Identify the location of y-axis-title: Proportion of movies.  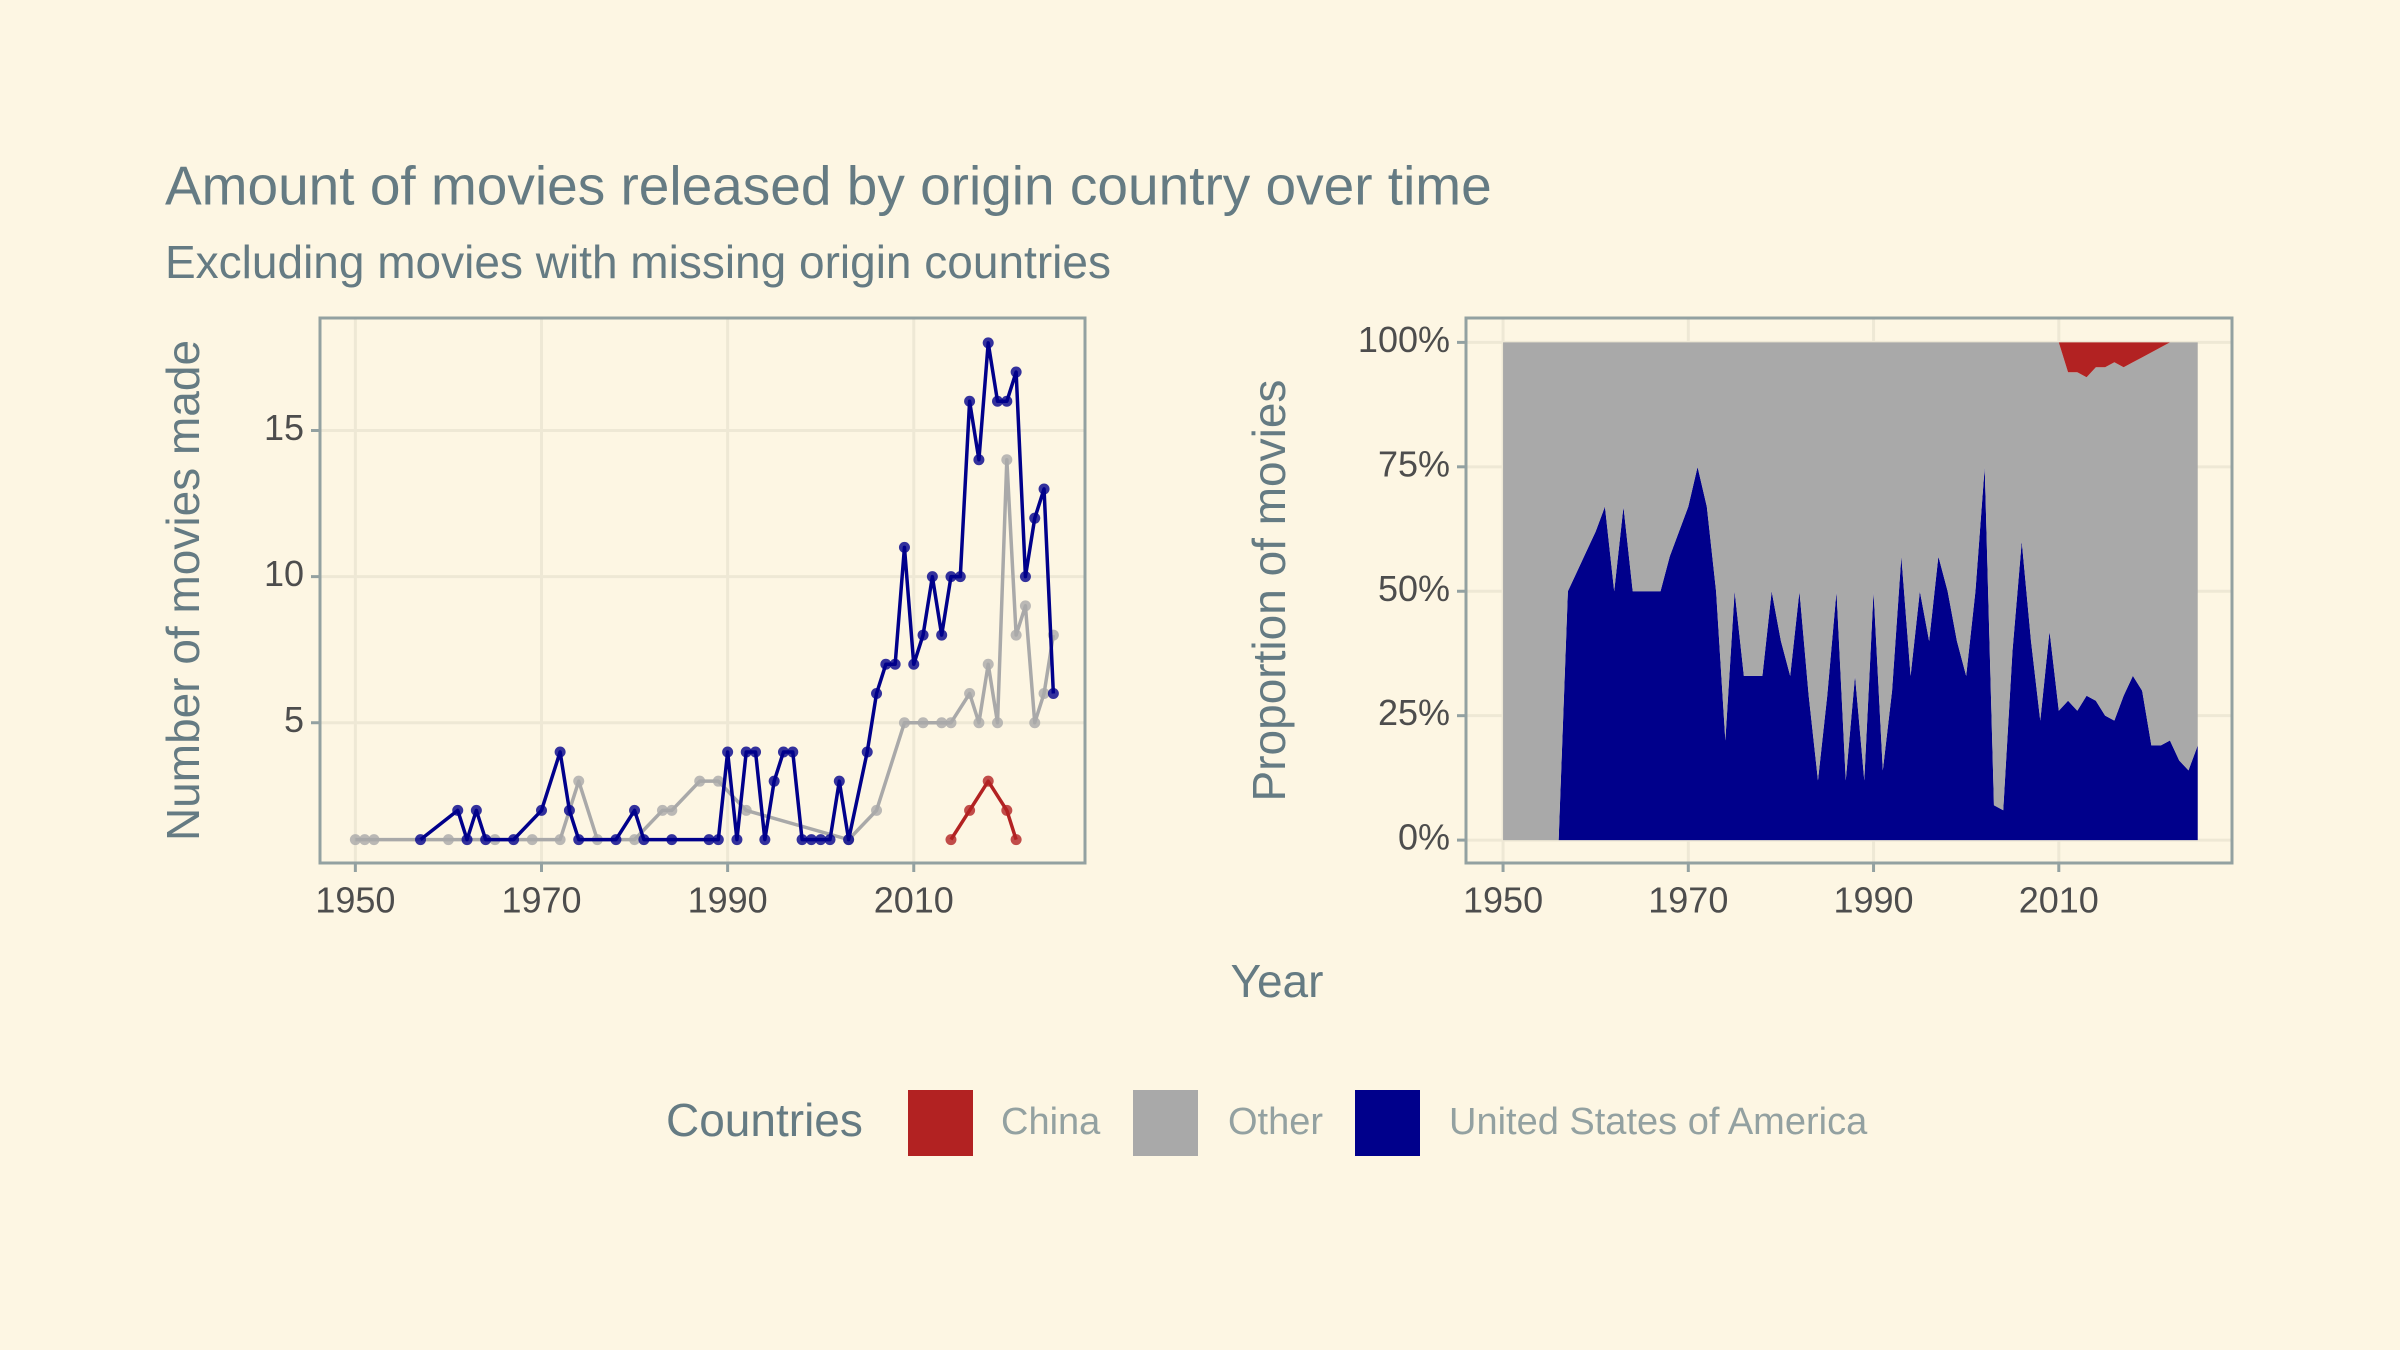
(1269, 591).